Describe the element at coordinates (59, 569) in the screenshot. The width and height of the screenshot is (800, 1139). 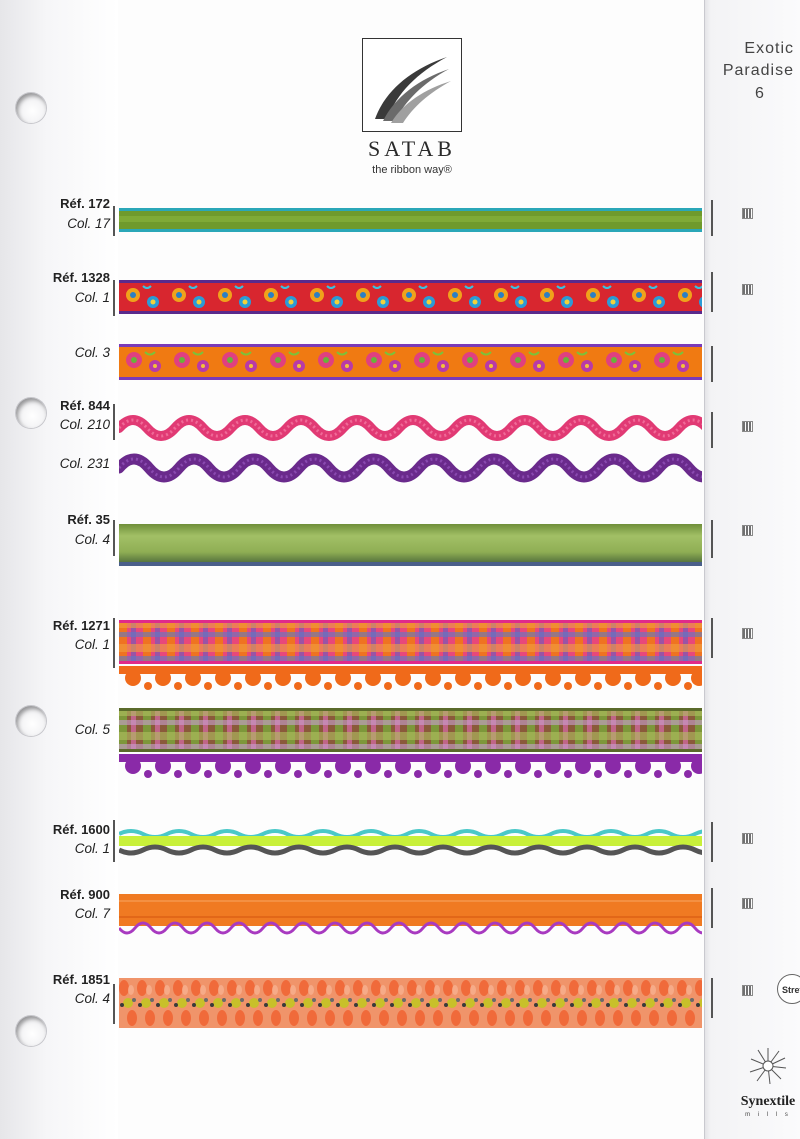
I see `left-page-edge` at that location.